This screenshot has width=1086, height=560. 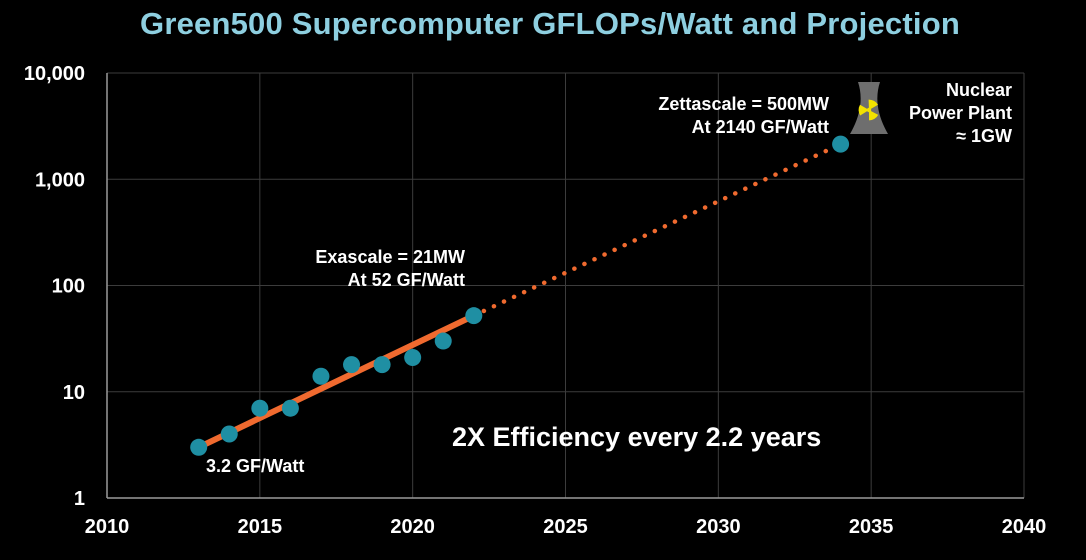 I want to click on y-tick-label: 10, so click(x=74, y=393).